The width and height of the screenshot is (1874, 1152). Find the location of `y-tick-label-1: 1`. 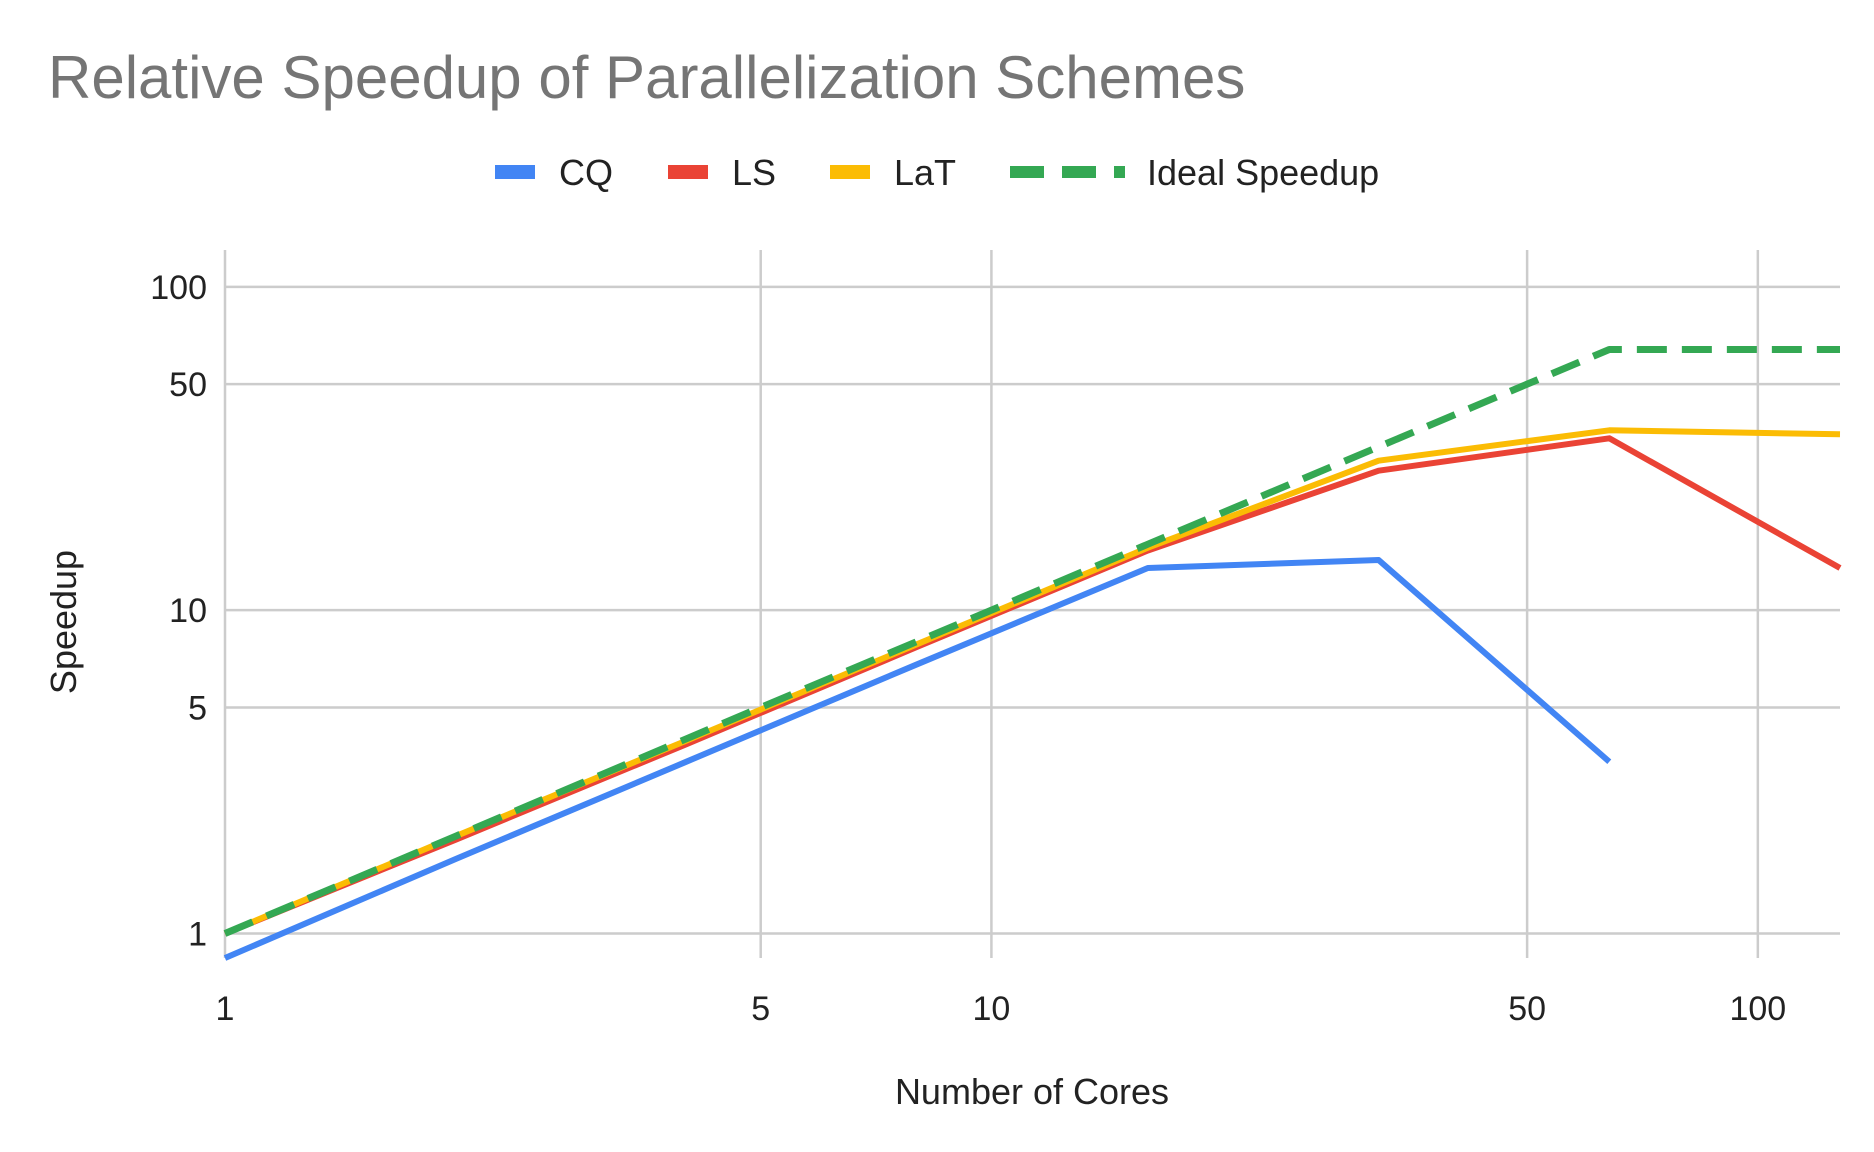

y-tick-label-1: 1 is located at coordinates (197, 935).